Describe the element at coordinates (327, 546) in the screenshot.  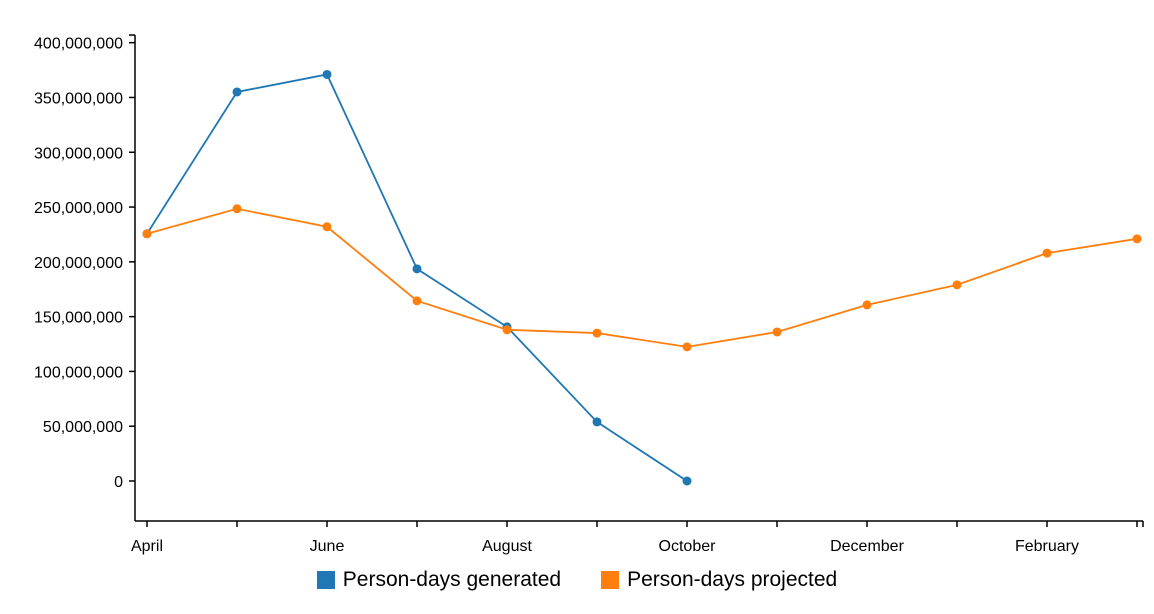
I see `x-tick-label: June` at that location.